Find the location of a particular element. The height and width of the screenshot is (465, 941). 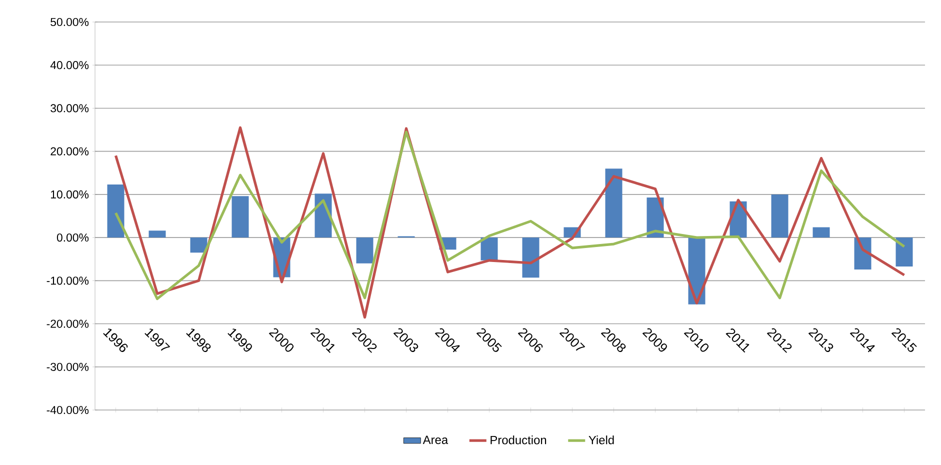

legend-label: Production is located at coordinates (518, 440).